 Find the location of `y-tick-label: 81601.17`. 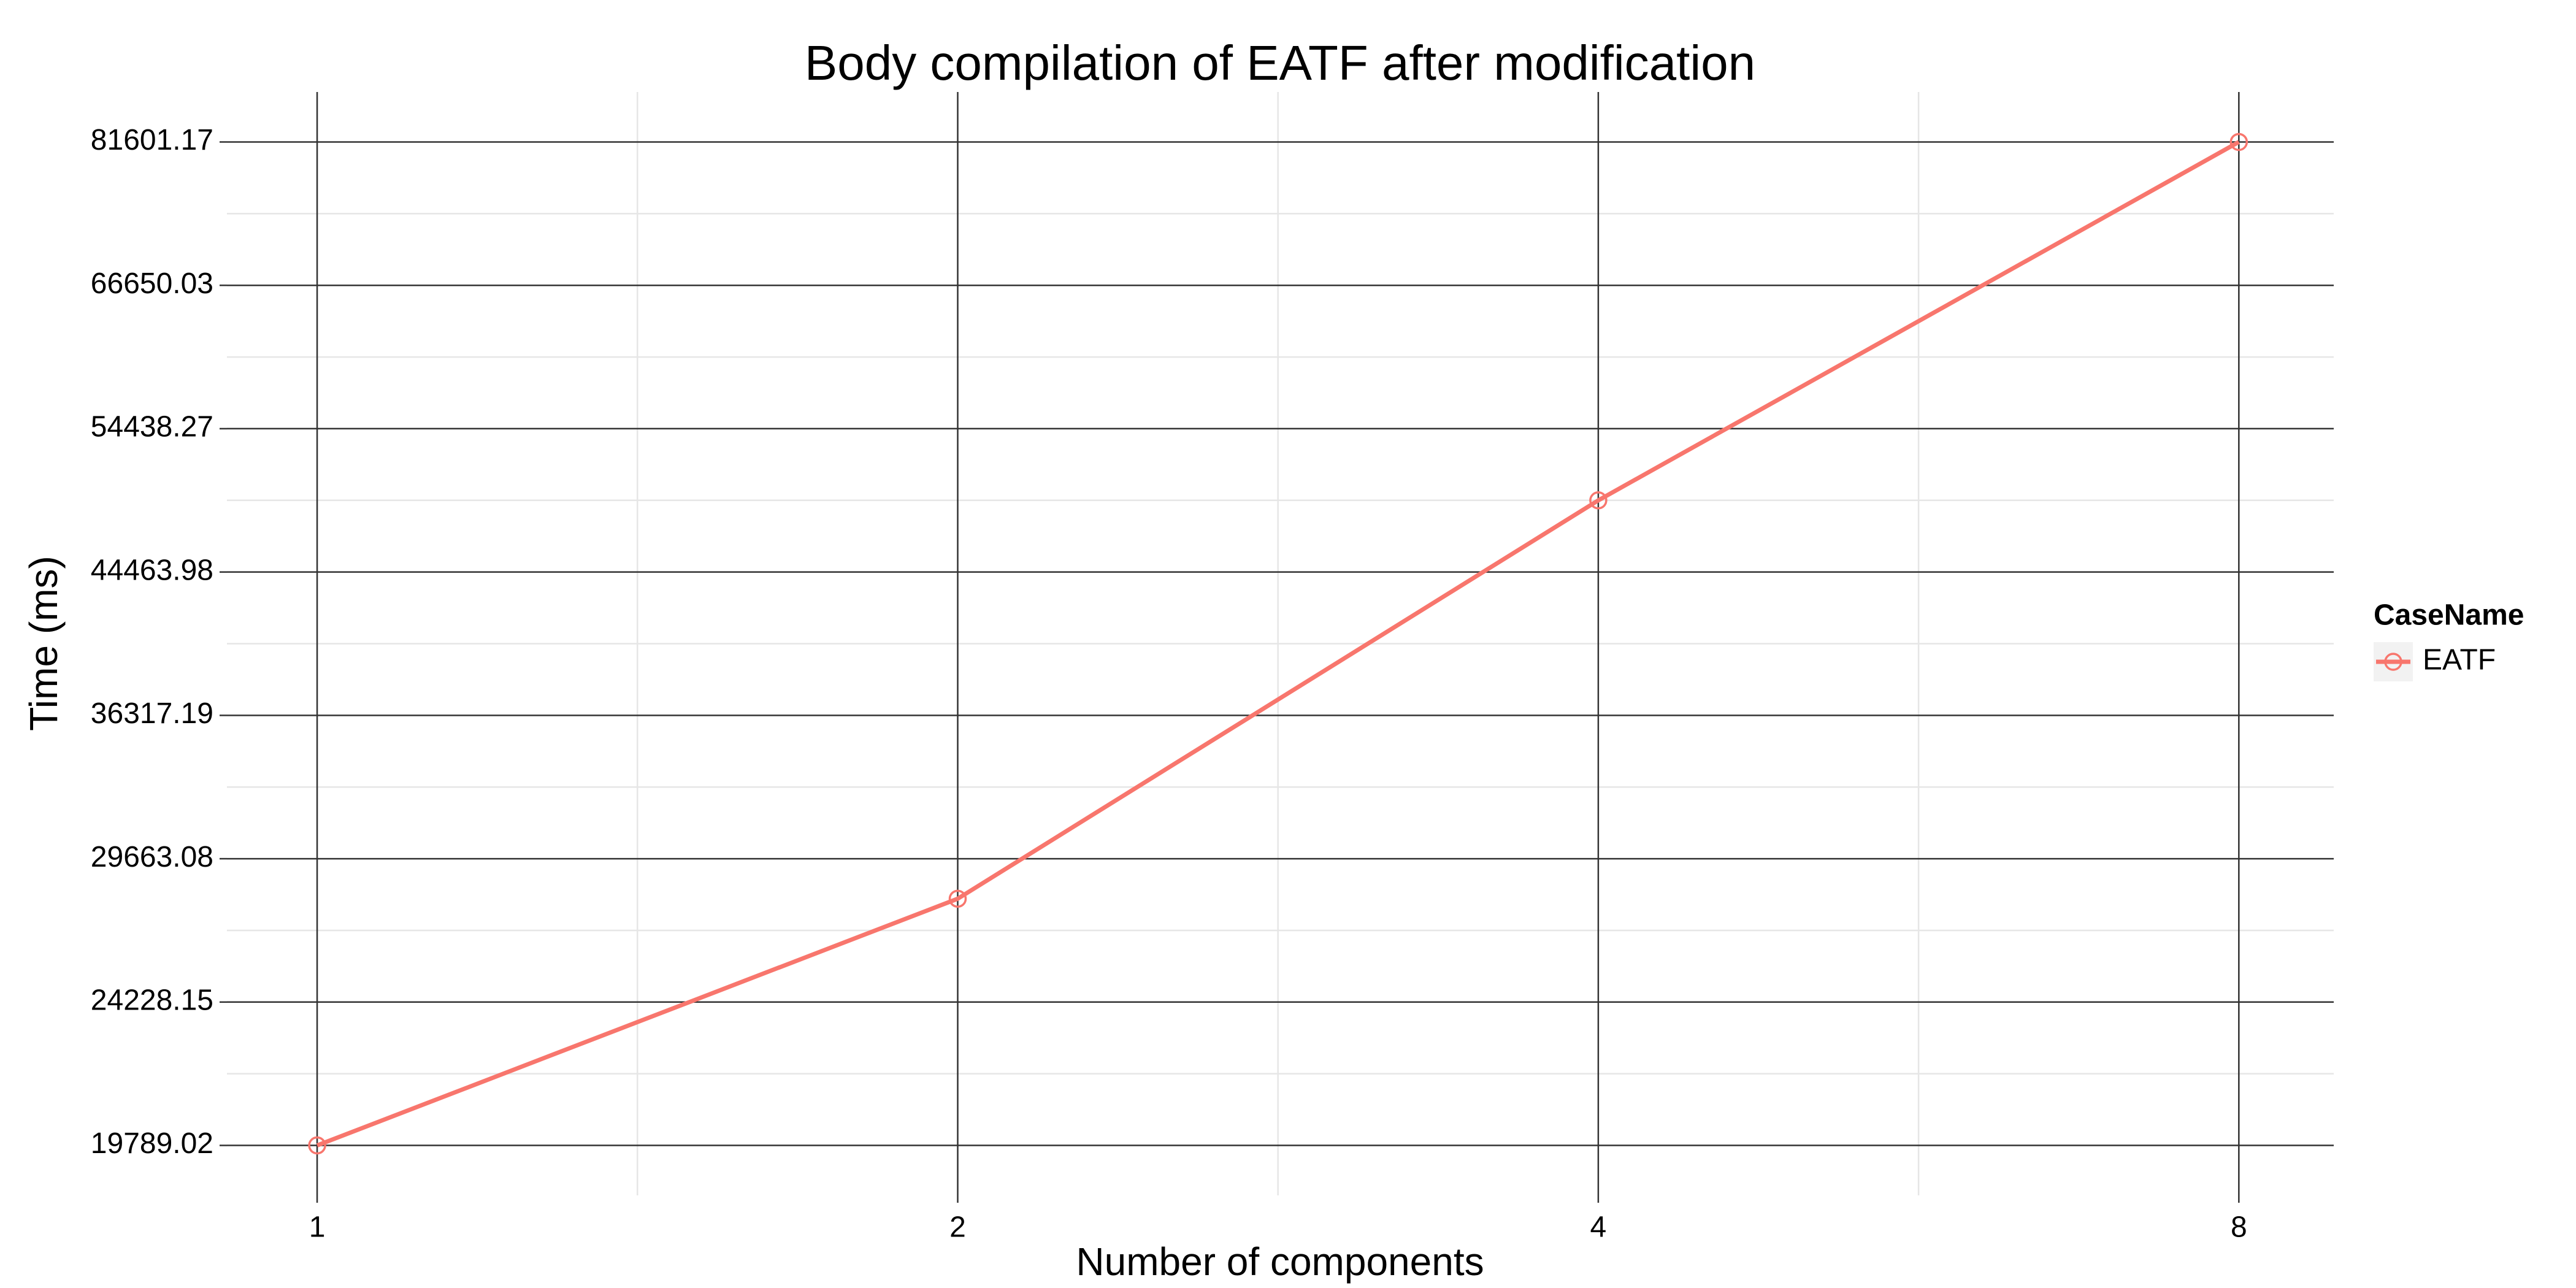

y-tick-label: 81601.17 is located at coordinates (152, 140).